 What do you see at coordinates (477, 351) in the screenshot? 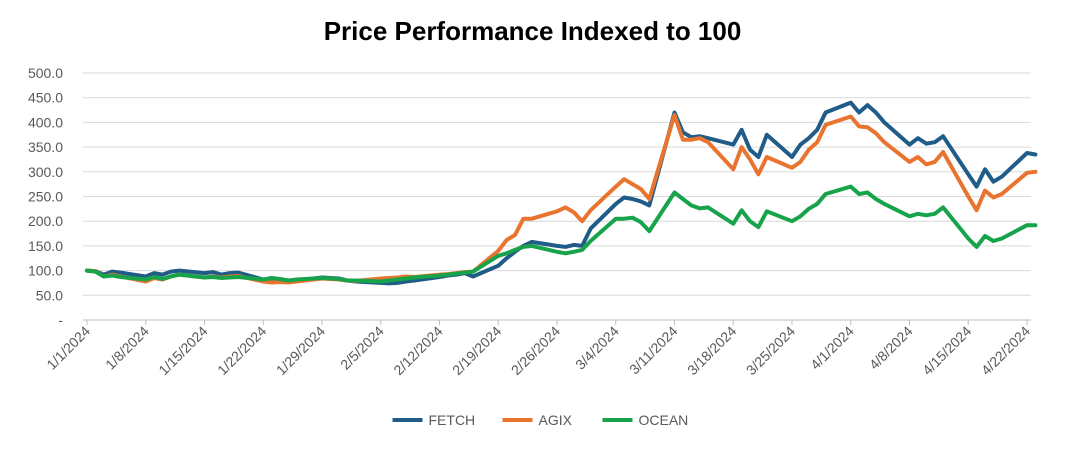
I see `x-tick-label: 2/19/2024` at bounding box center [477, 351].